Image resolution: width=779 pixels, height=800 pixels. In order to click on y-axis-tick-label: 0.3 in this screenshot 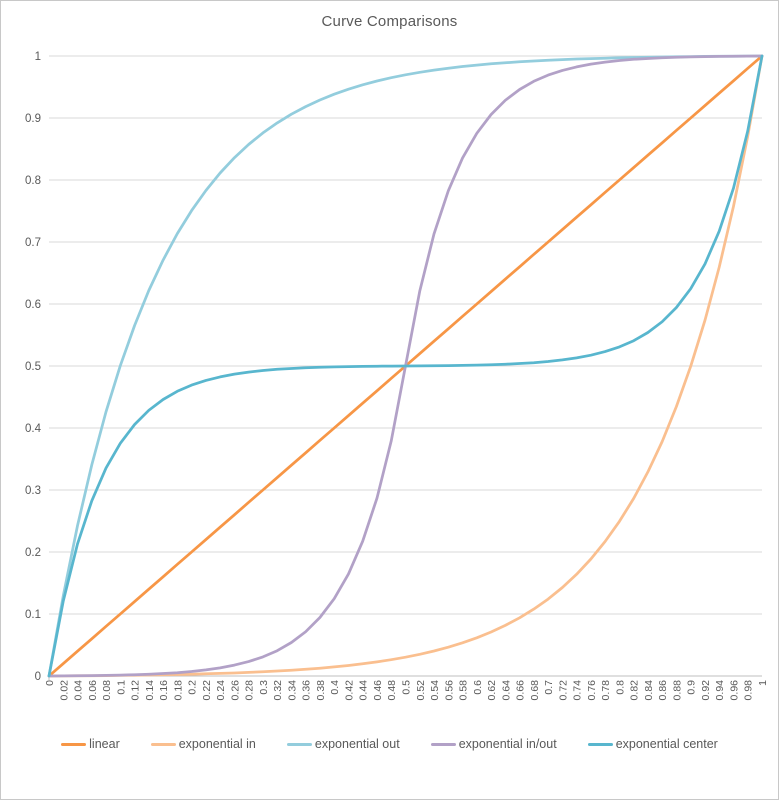, I will do `click(33, 491)`.